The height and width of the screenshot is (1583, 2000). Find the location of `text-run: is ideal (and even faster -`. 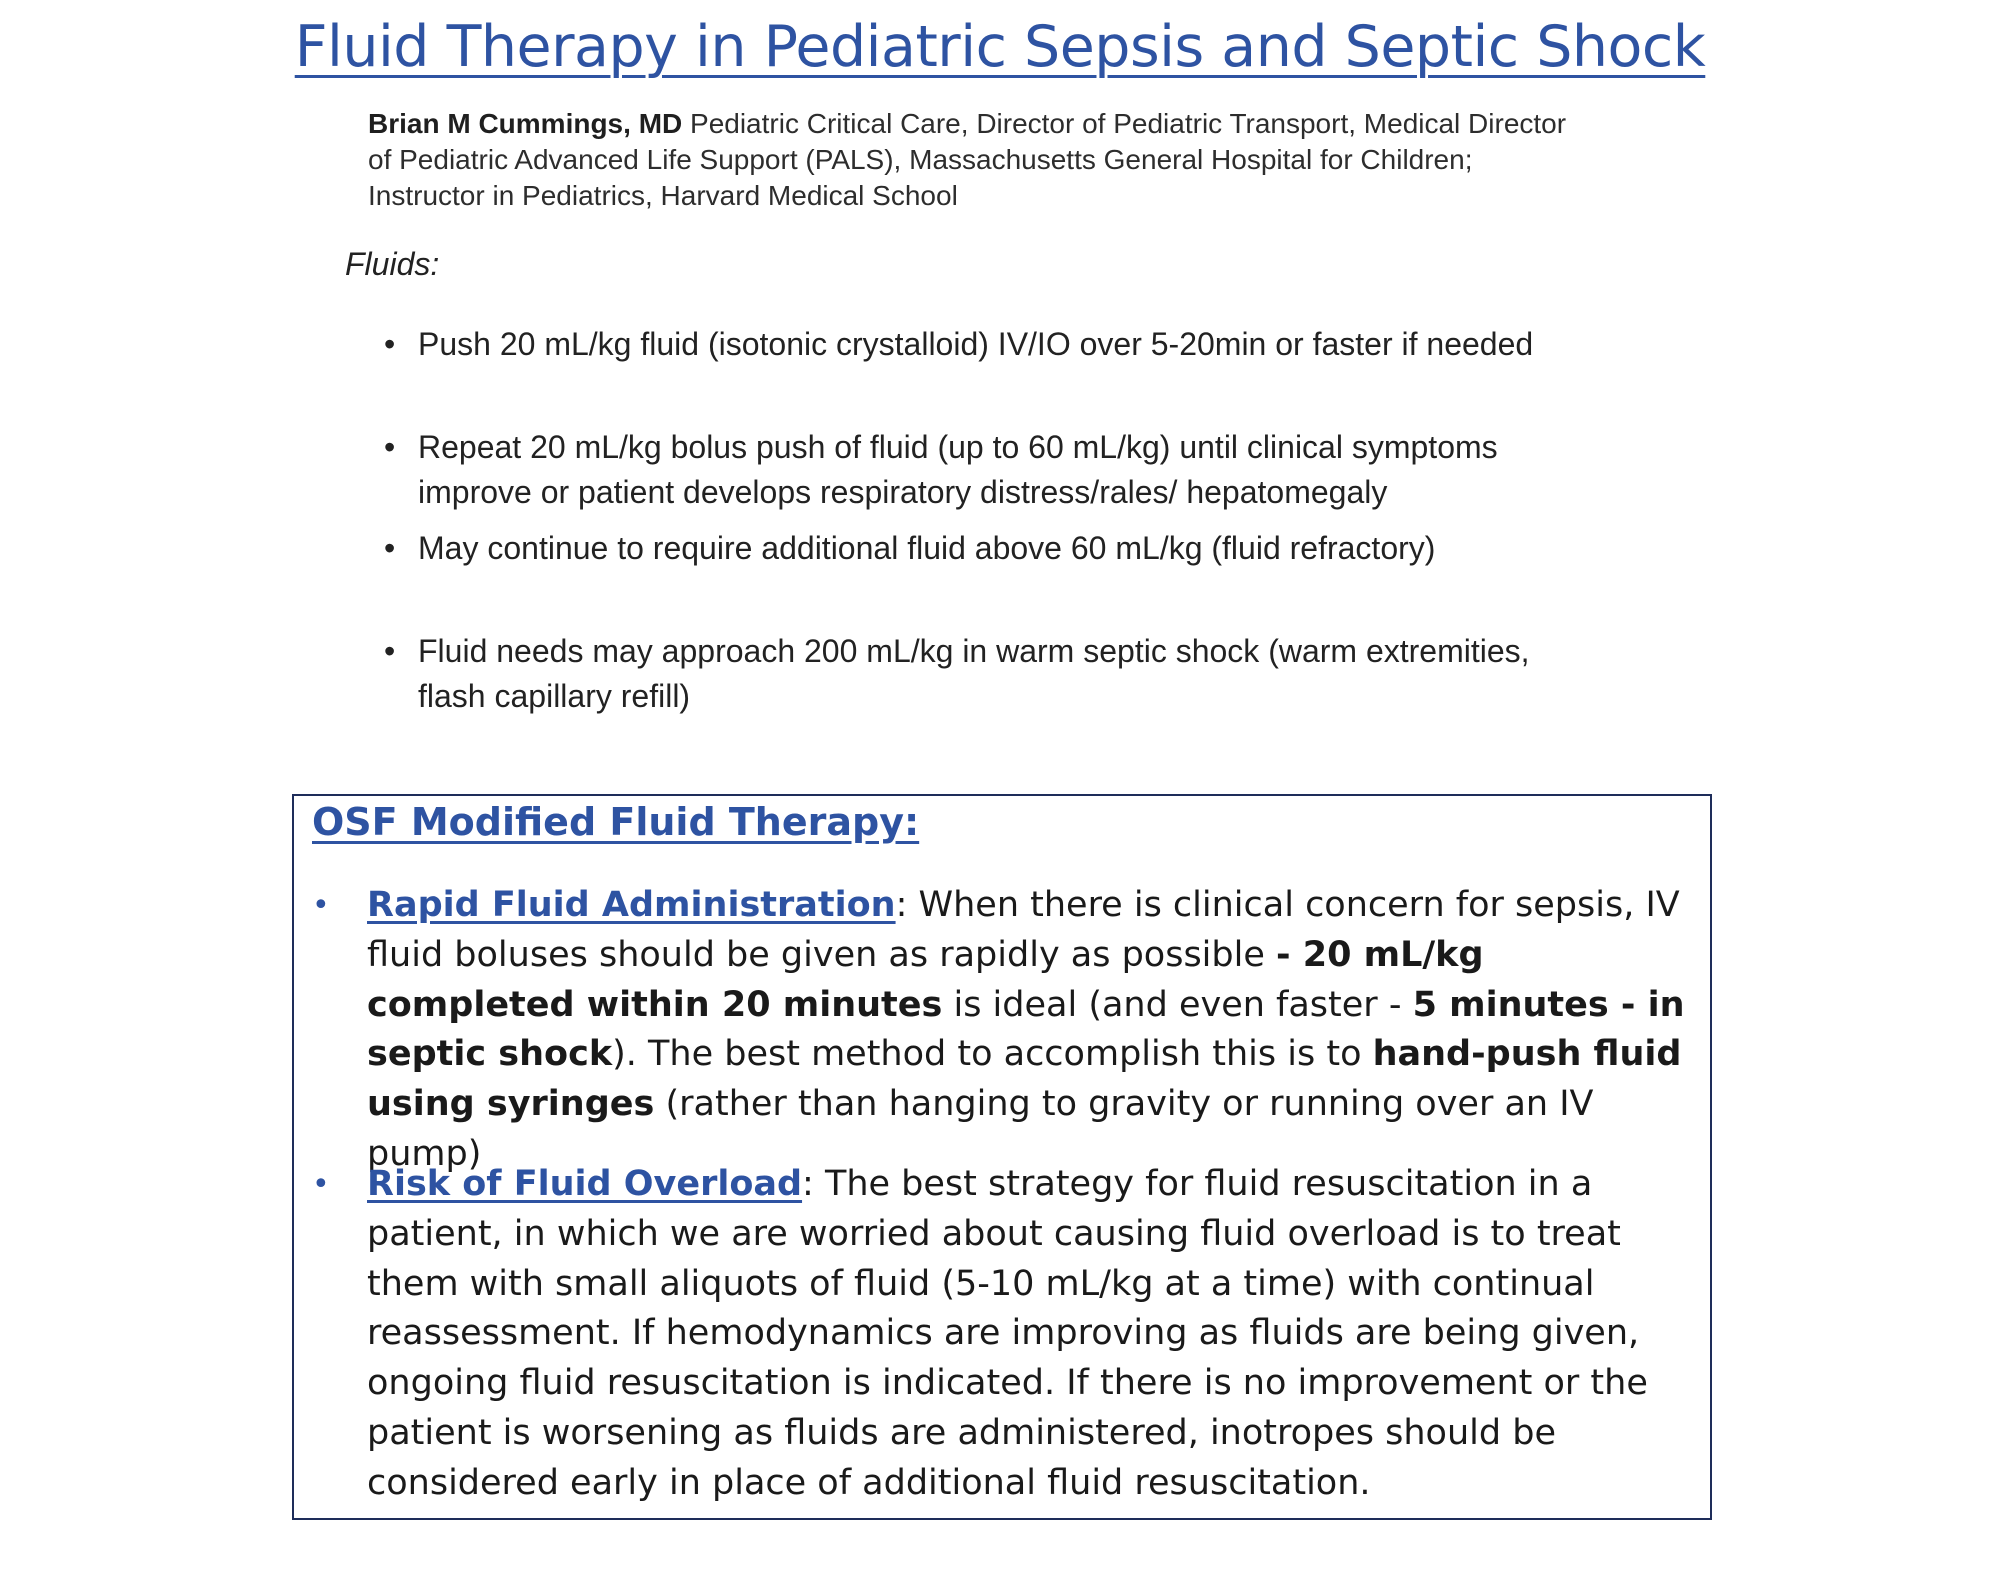

text-run: is ideal (and even faster - is located at coordinates (1177, 1004).